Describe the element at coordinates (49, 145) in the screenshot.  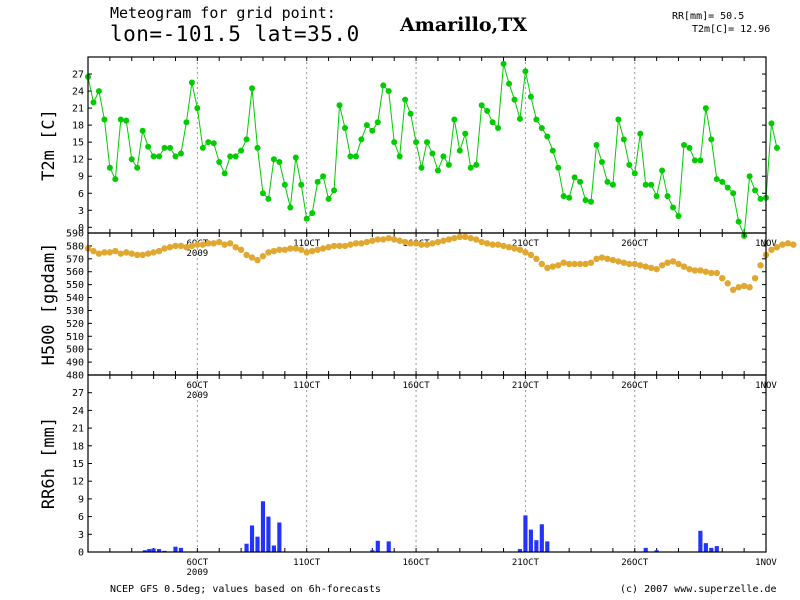
I see `y-axis-label: T2m [C]` at that location.